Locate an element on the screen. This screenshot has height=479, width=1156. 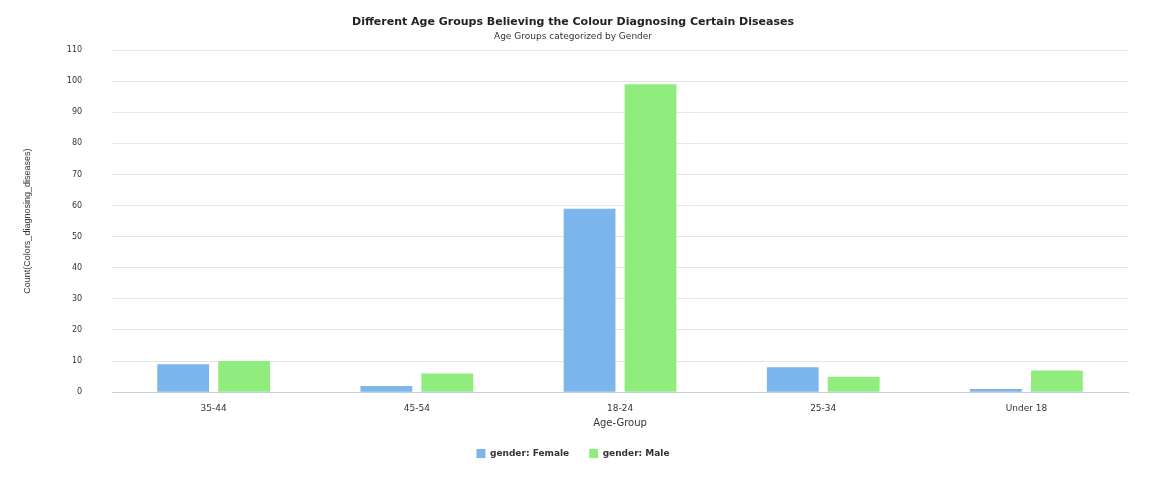
legend-label: gender: Male is located at coordinates (636, 452).